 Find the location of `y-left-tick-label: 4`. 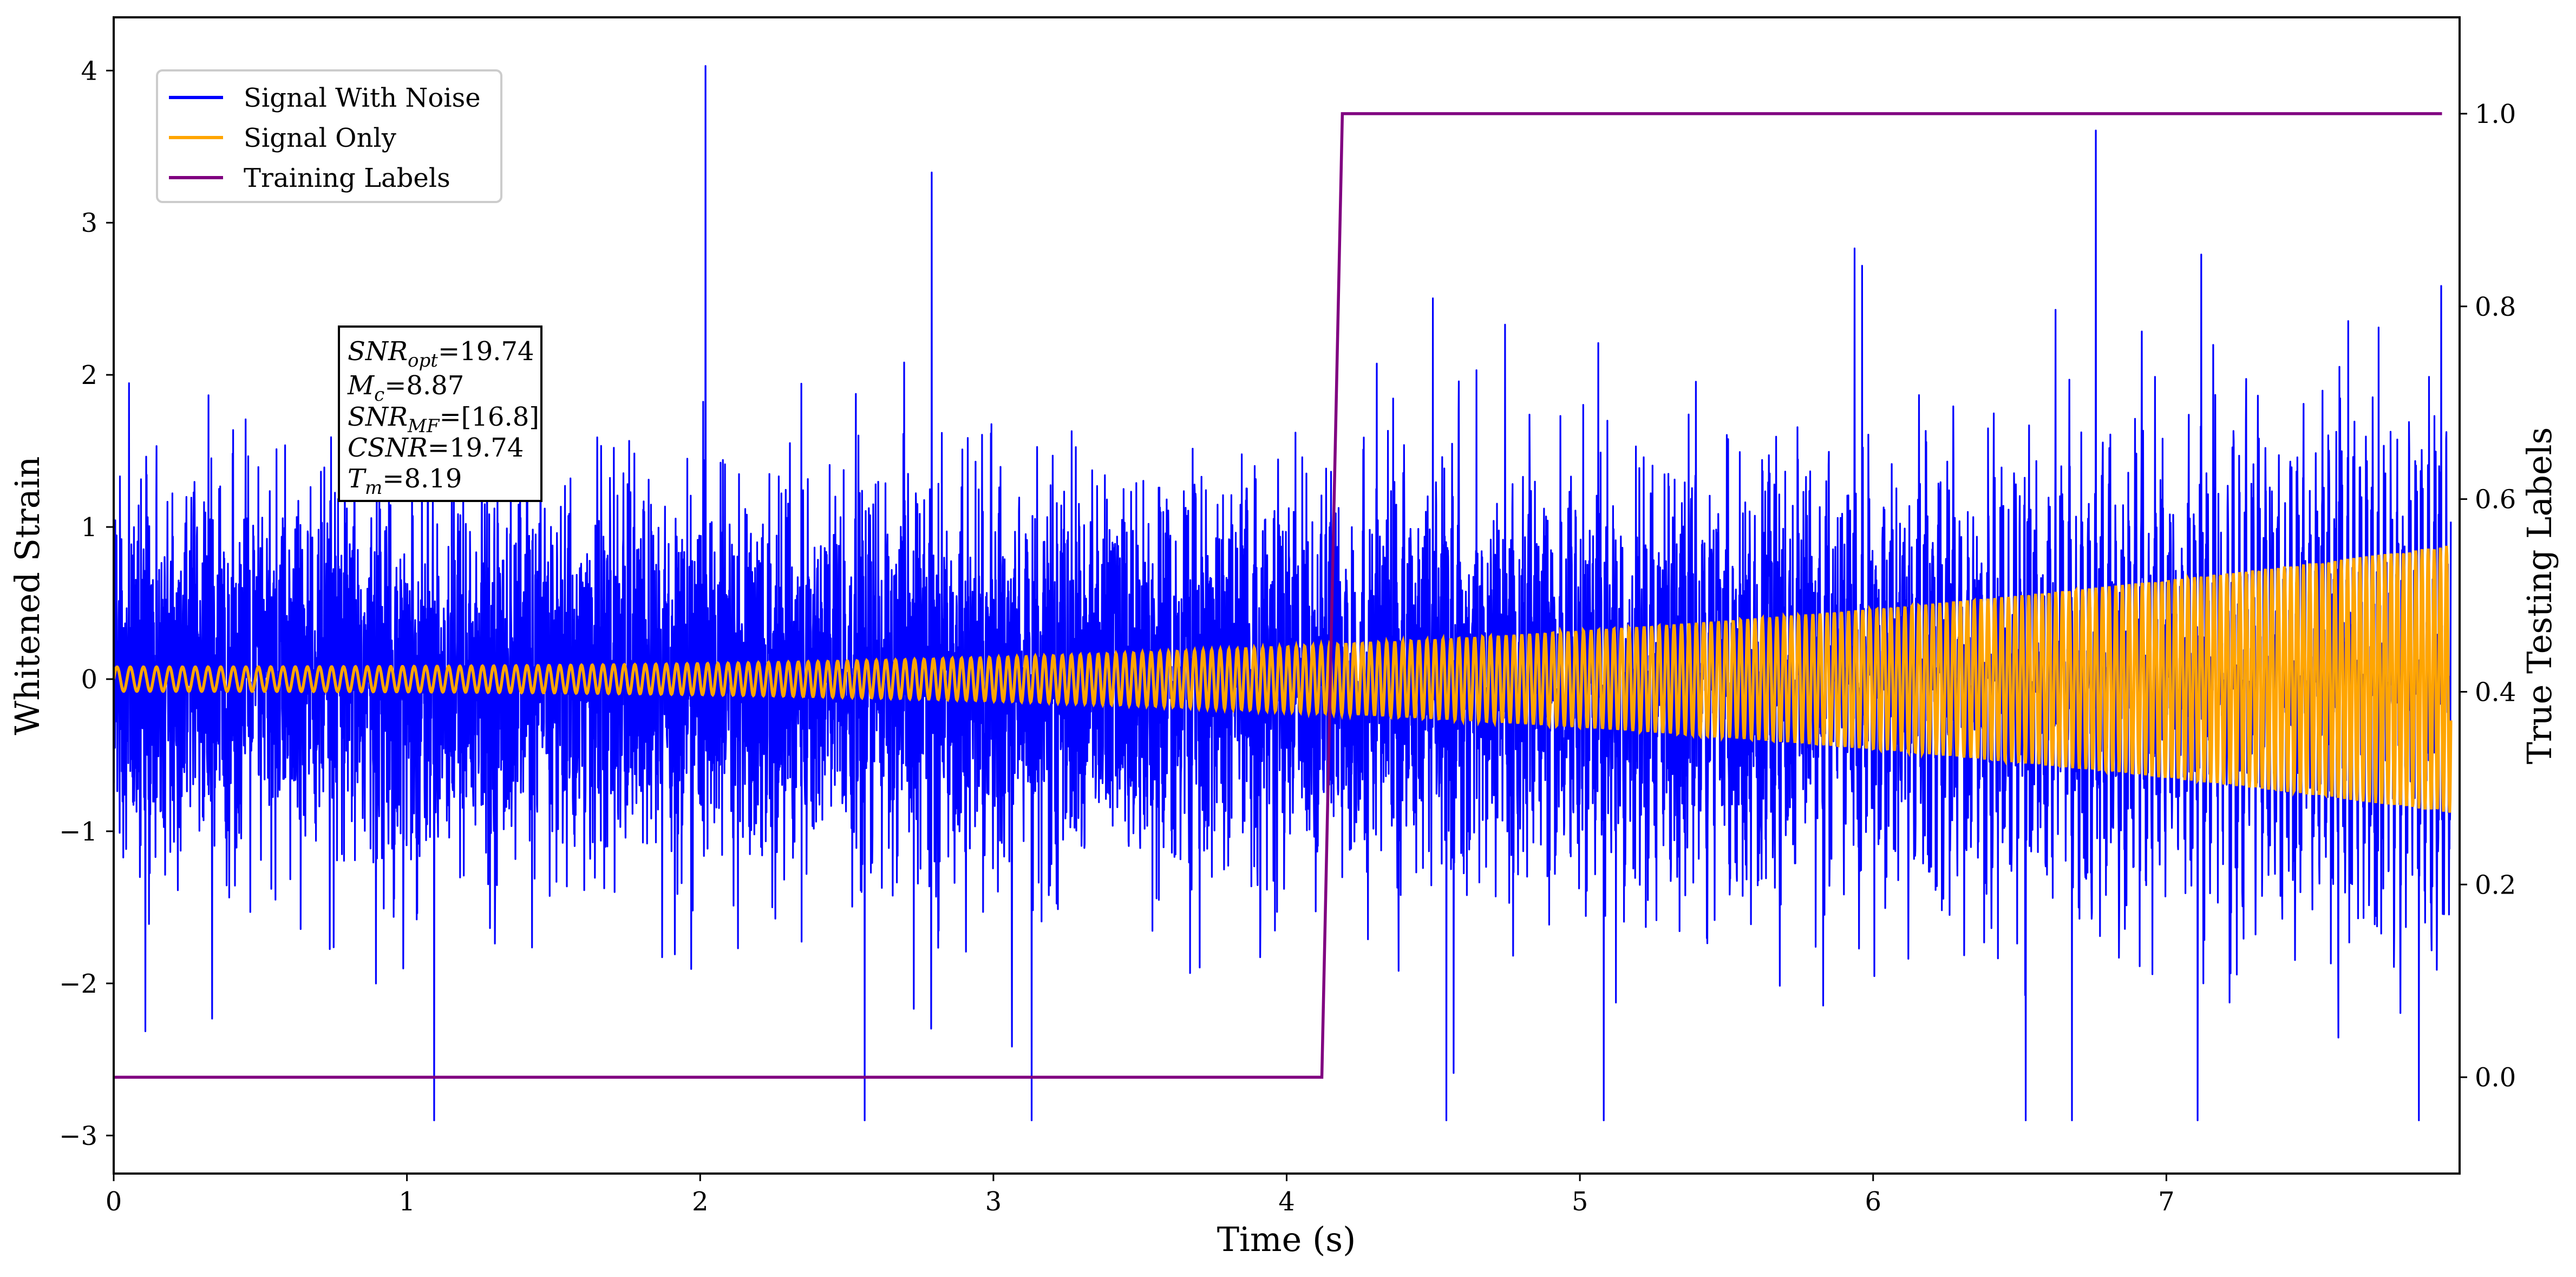

y-left-tick-label: 4 is located at coordinates (89, 71).